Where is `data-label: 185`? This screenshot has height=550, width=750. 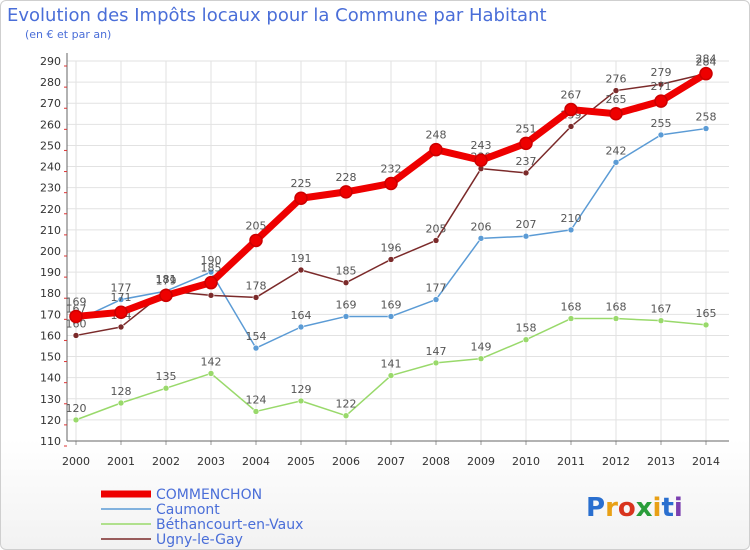
data-label: 185 is located at coordinates (211, 268).